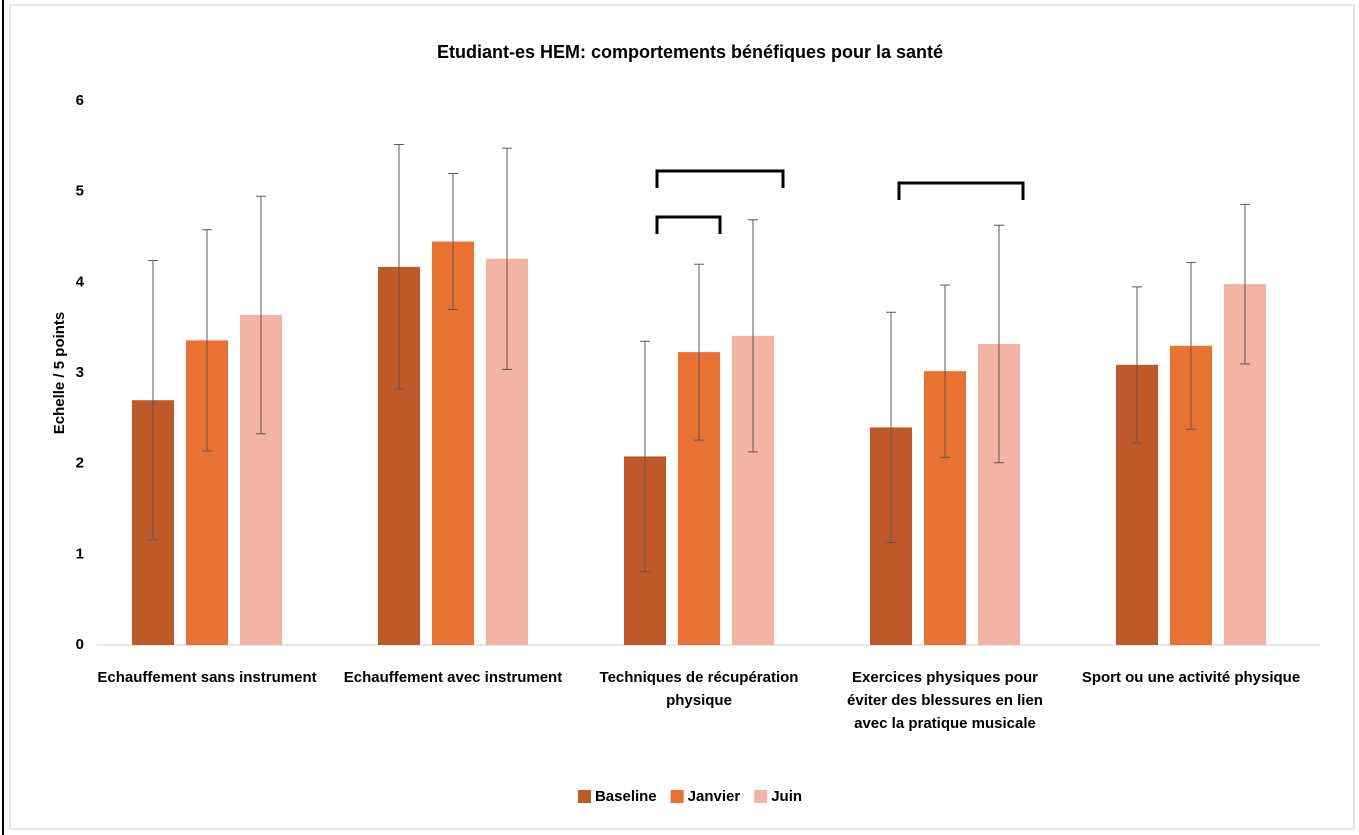 The image size is (1359, 835). What do you see at coordinates (207, 677) in the screenshot?
I see `x-tick-label: Echauffement sans instrument` at bounding box center [207, 677].